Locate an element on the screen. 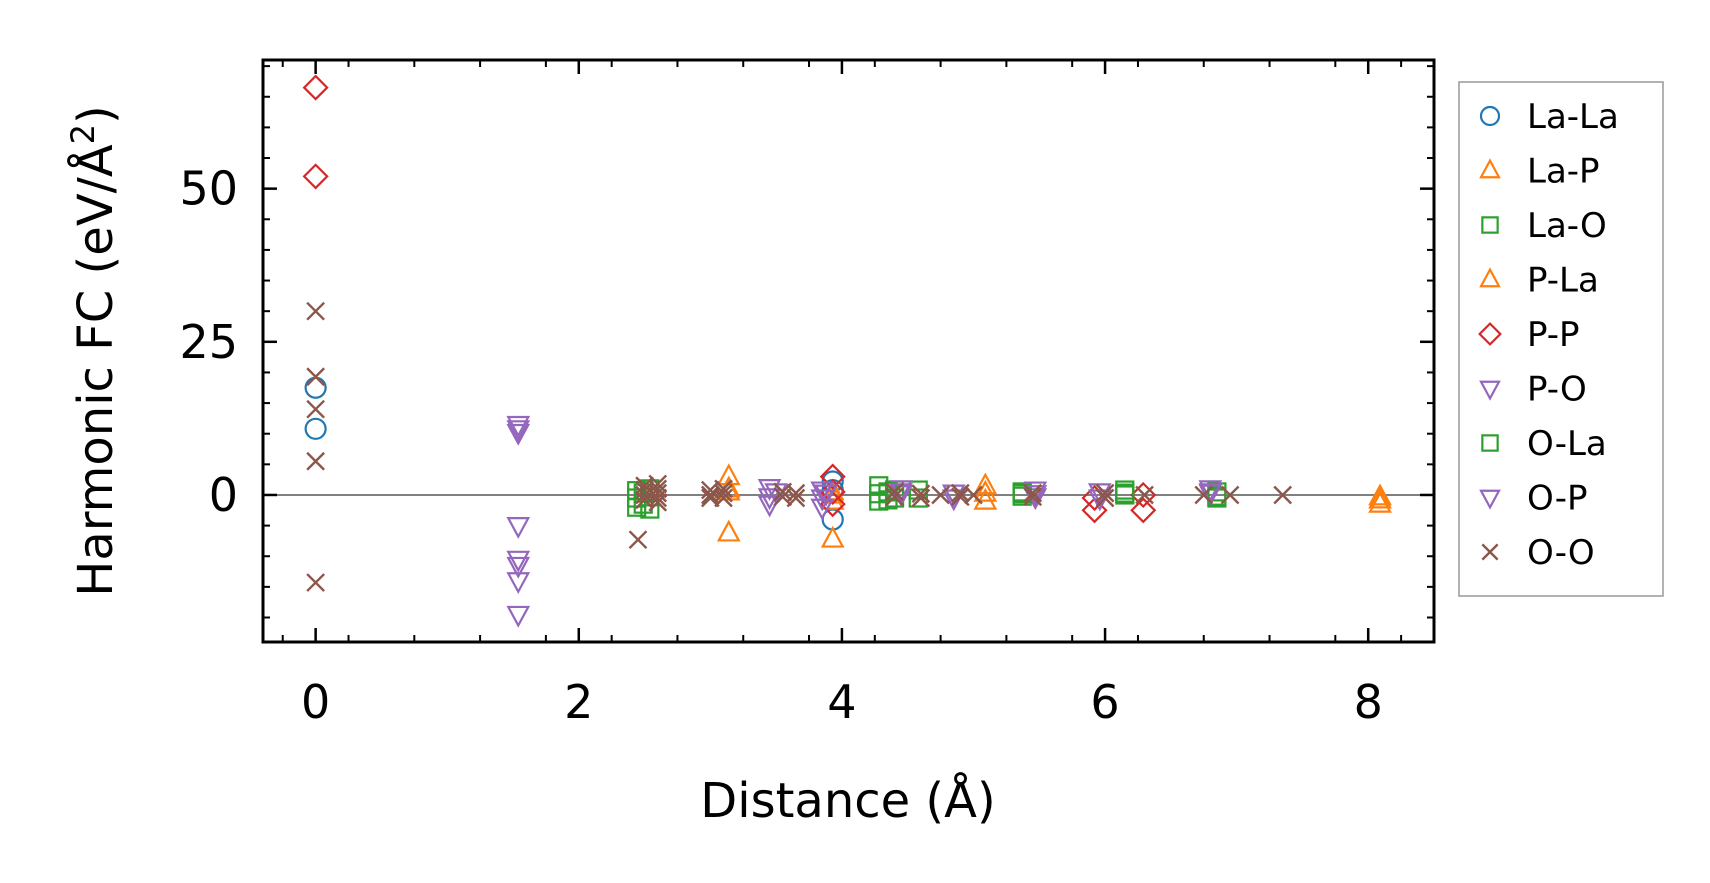 This screenshot has width=1710, height=883. legend-marker-o-o is located at coordinates (1490, 552).